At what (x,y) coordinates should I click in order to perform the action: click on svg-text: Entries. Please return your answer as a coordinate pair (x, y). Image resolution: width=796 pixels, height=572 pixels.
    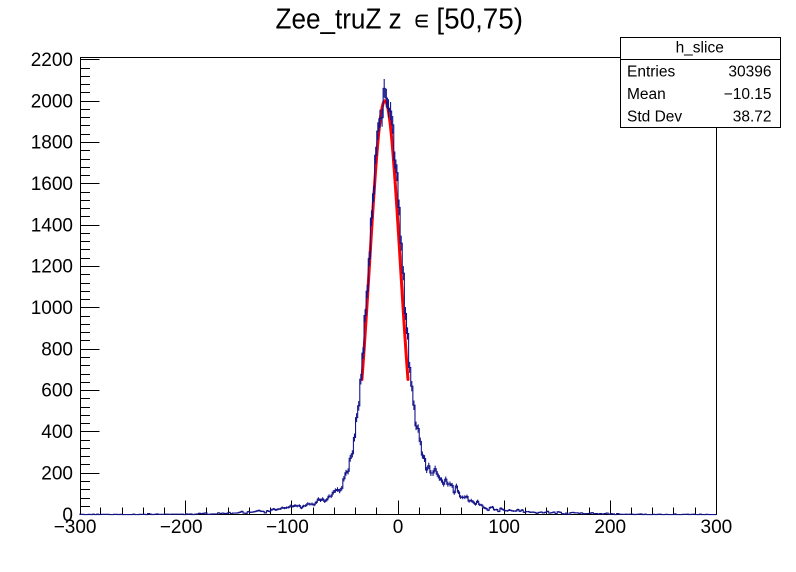
    Looking at the image, I should click on (653, 72).